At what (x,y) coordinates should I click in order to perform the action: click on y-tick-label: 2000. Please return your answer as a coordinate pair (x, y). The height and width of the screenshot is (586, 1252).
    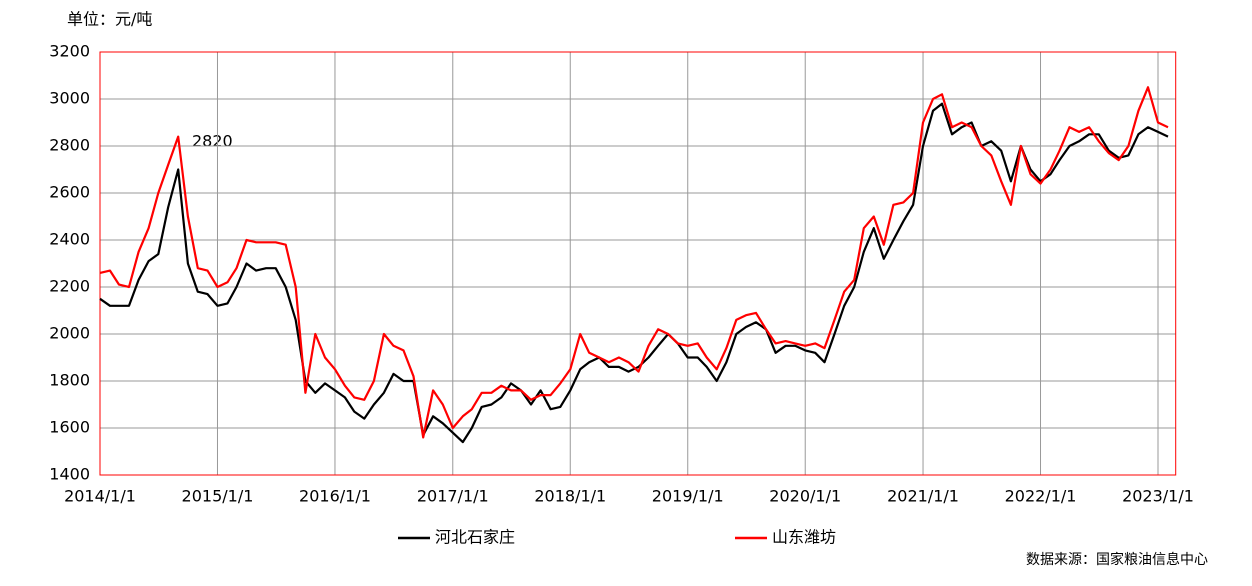
    Looking at the image, I should click on (69, 333).